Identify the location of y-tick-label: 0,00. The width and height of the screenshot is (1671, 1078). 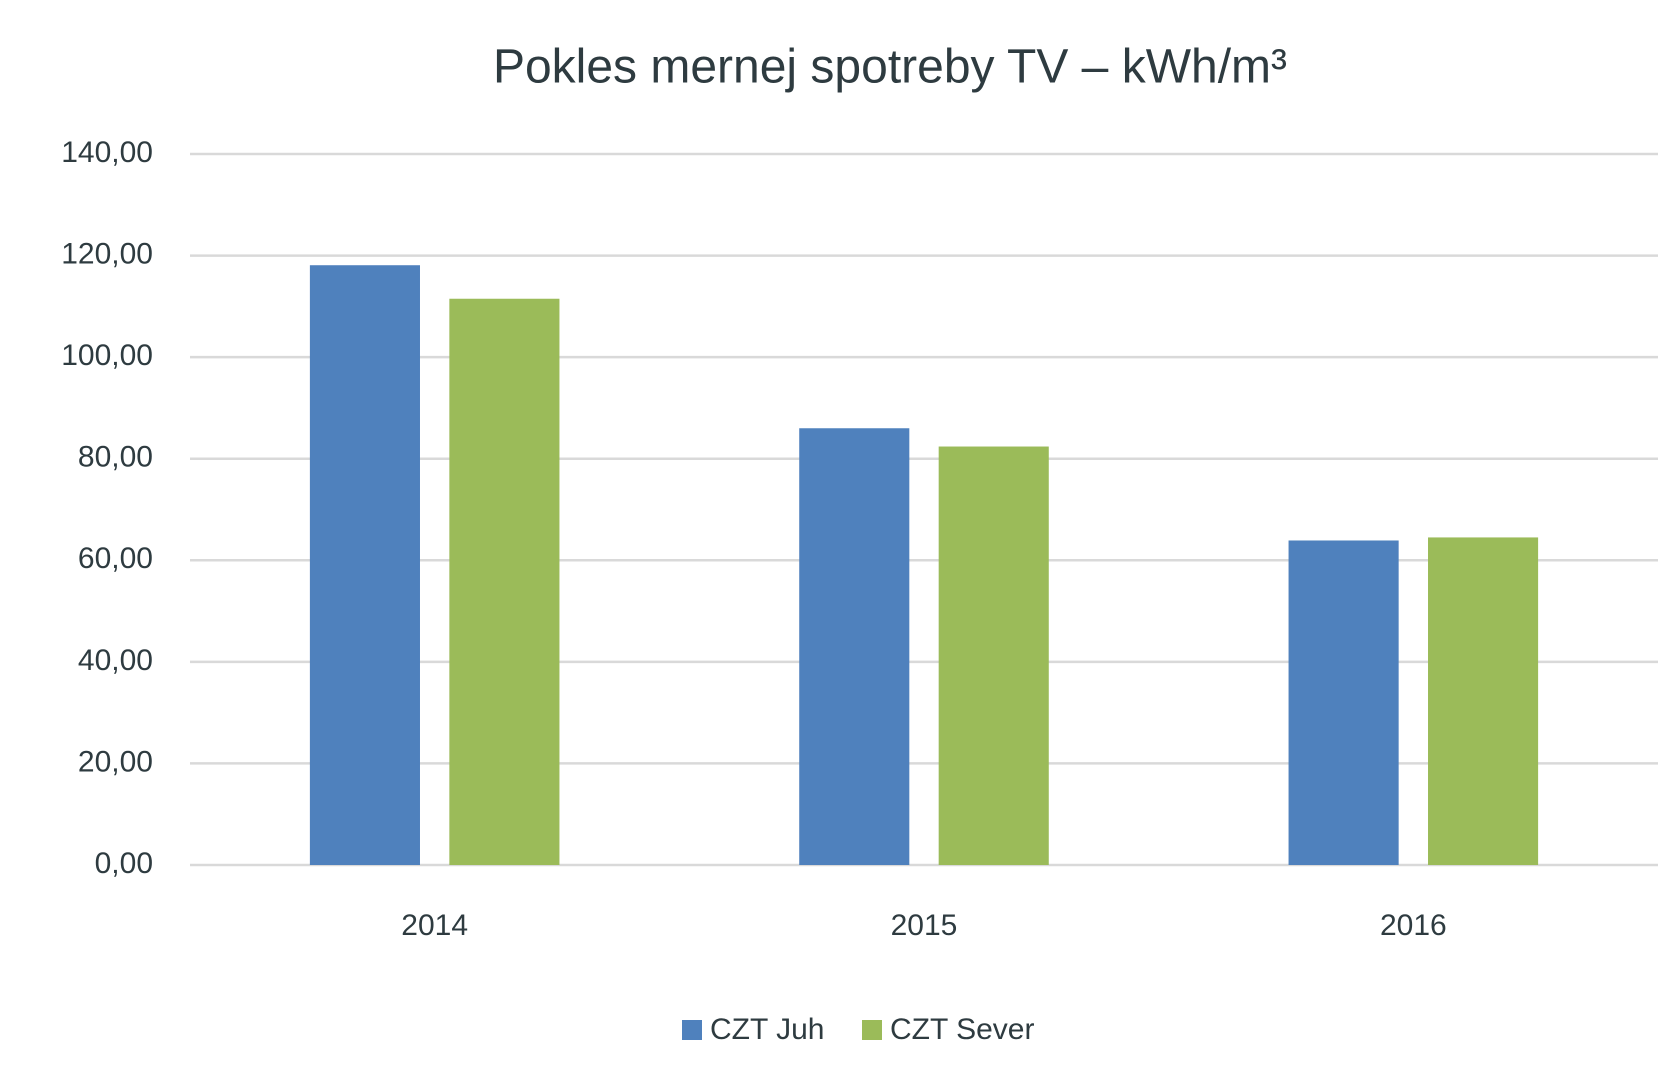
(124, 863).